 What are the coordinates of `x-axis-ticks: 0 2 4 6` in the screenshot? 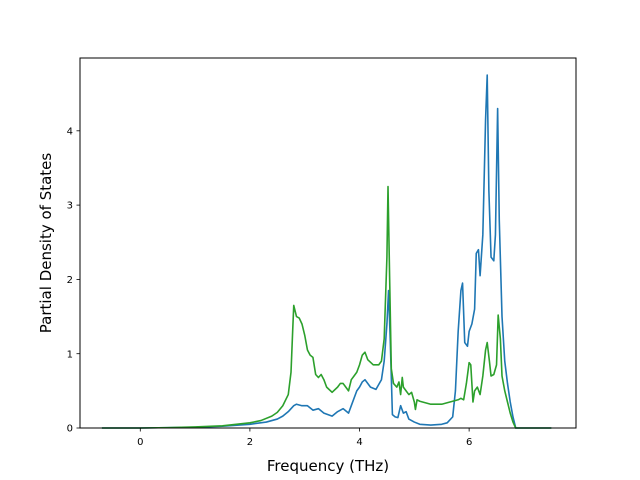 It's located at (304, 438).